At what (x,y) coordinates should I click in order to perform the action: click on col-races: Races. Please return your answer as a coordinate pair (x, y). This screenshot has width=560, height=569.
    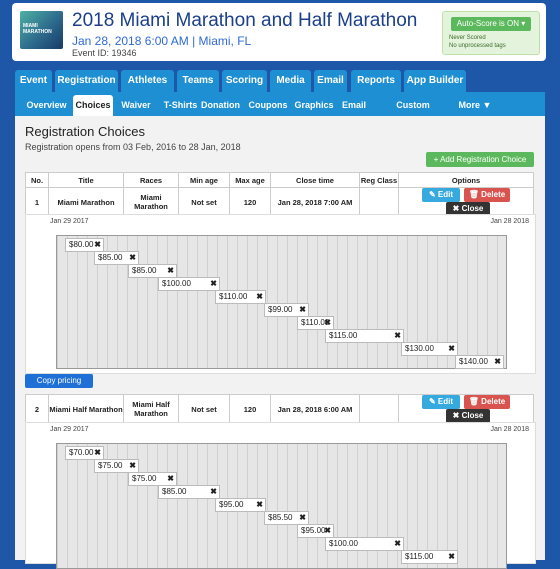
    Looking at the image, I should click on (151, 180).